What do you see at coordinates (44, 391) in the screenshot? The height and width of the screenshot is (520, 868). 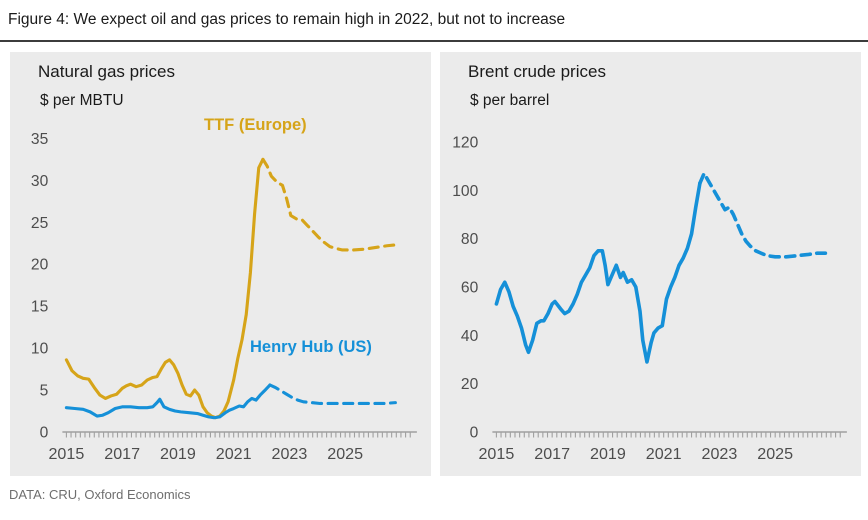 I see `y-tick-label: 5` at bounding box center [44, 391].